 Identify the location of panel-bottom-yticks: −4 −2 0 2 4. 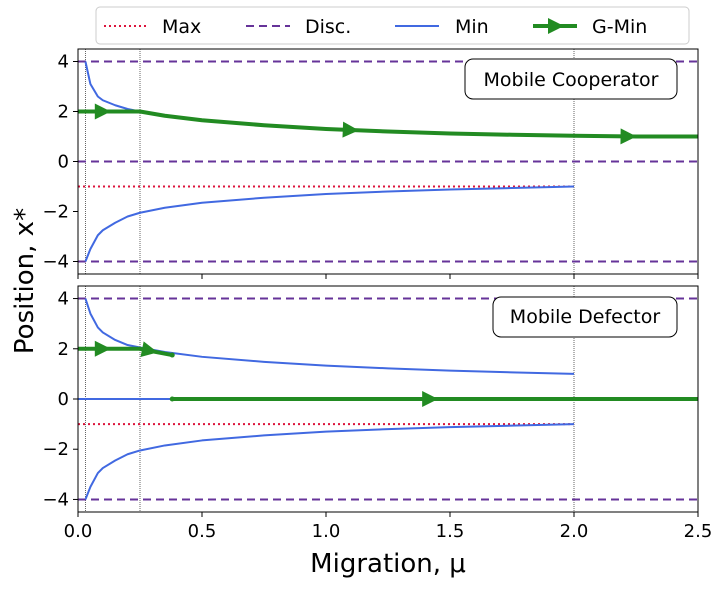
(60, 399).